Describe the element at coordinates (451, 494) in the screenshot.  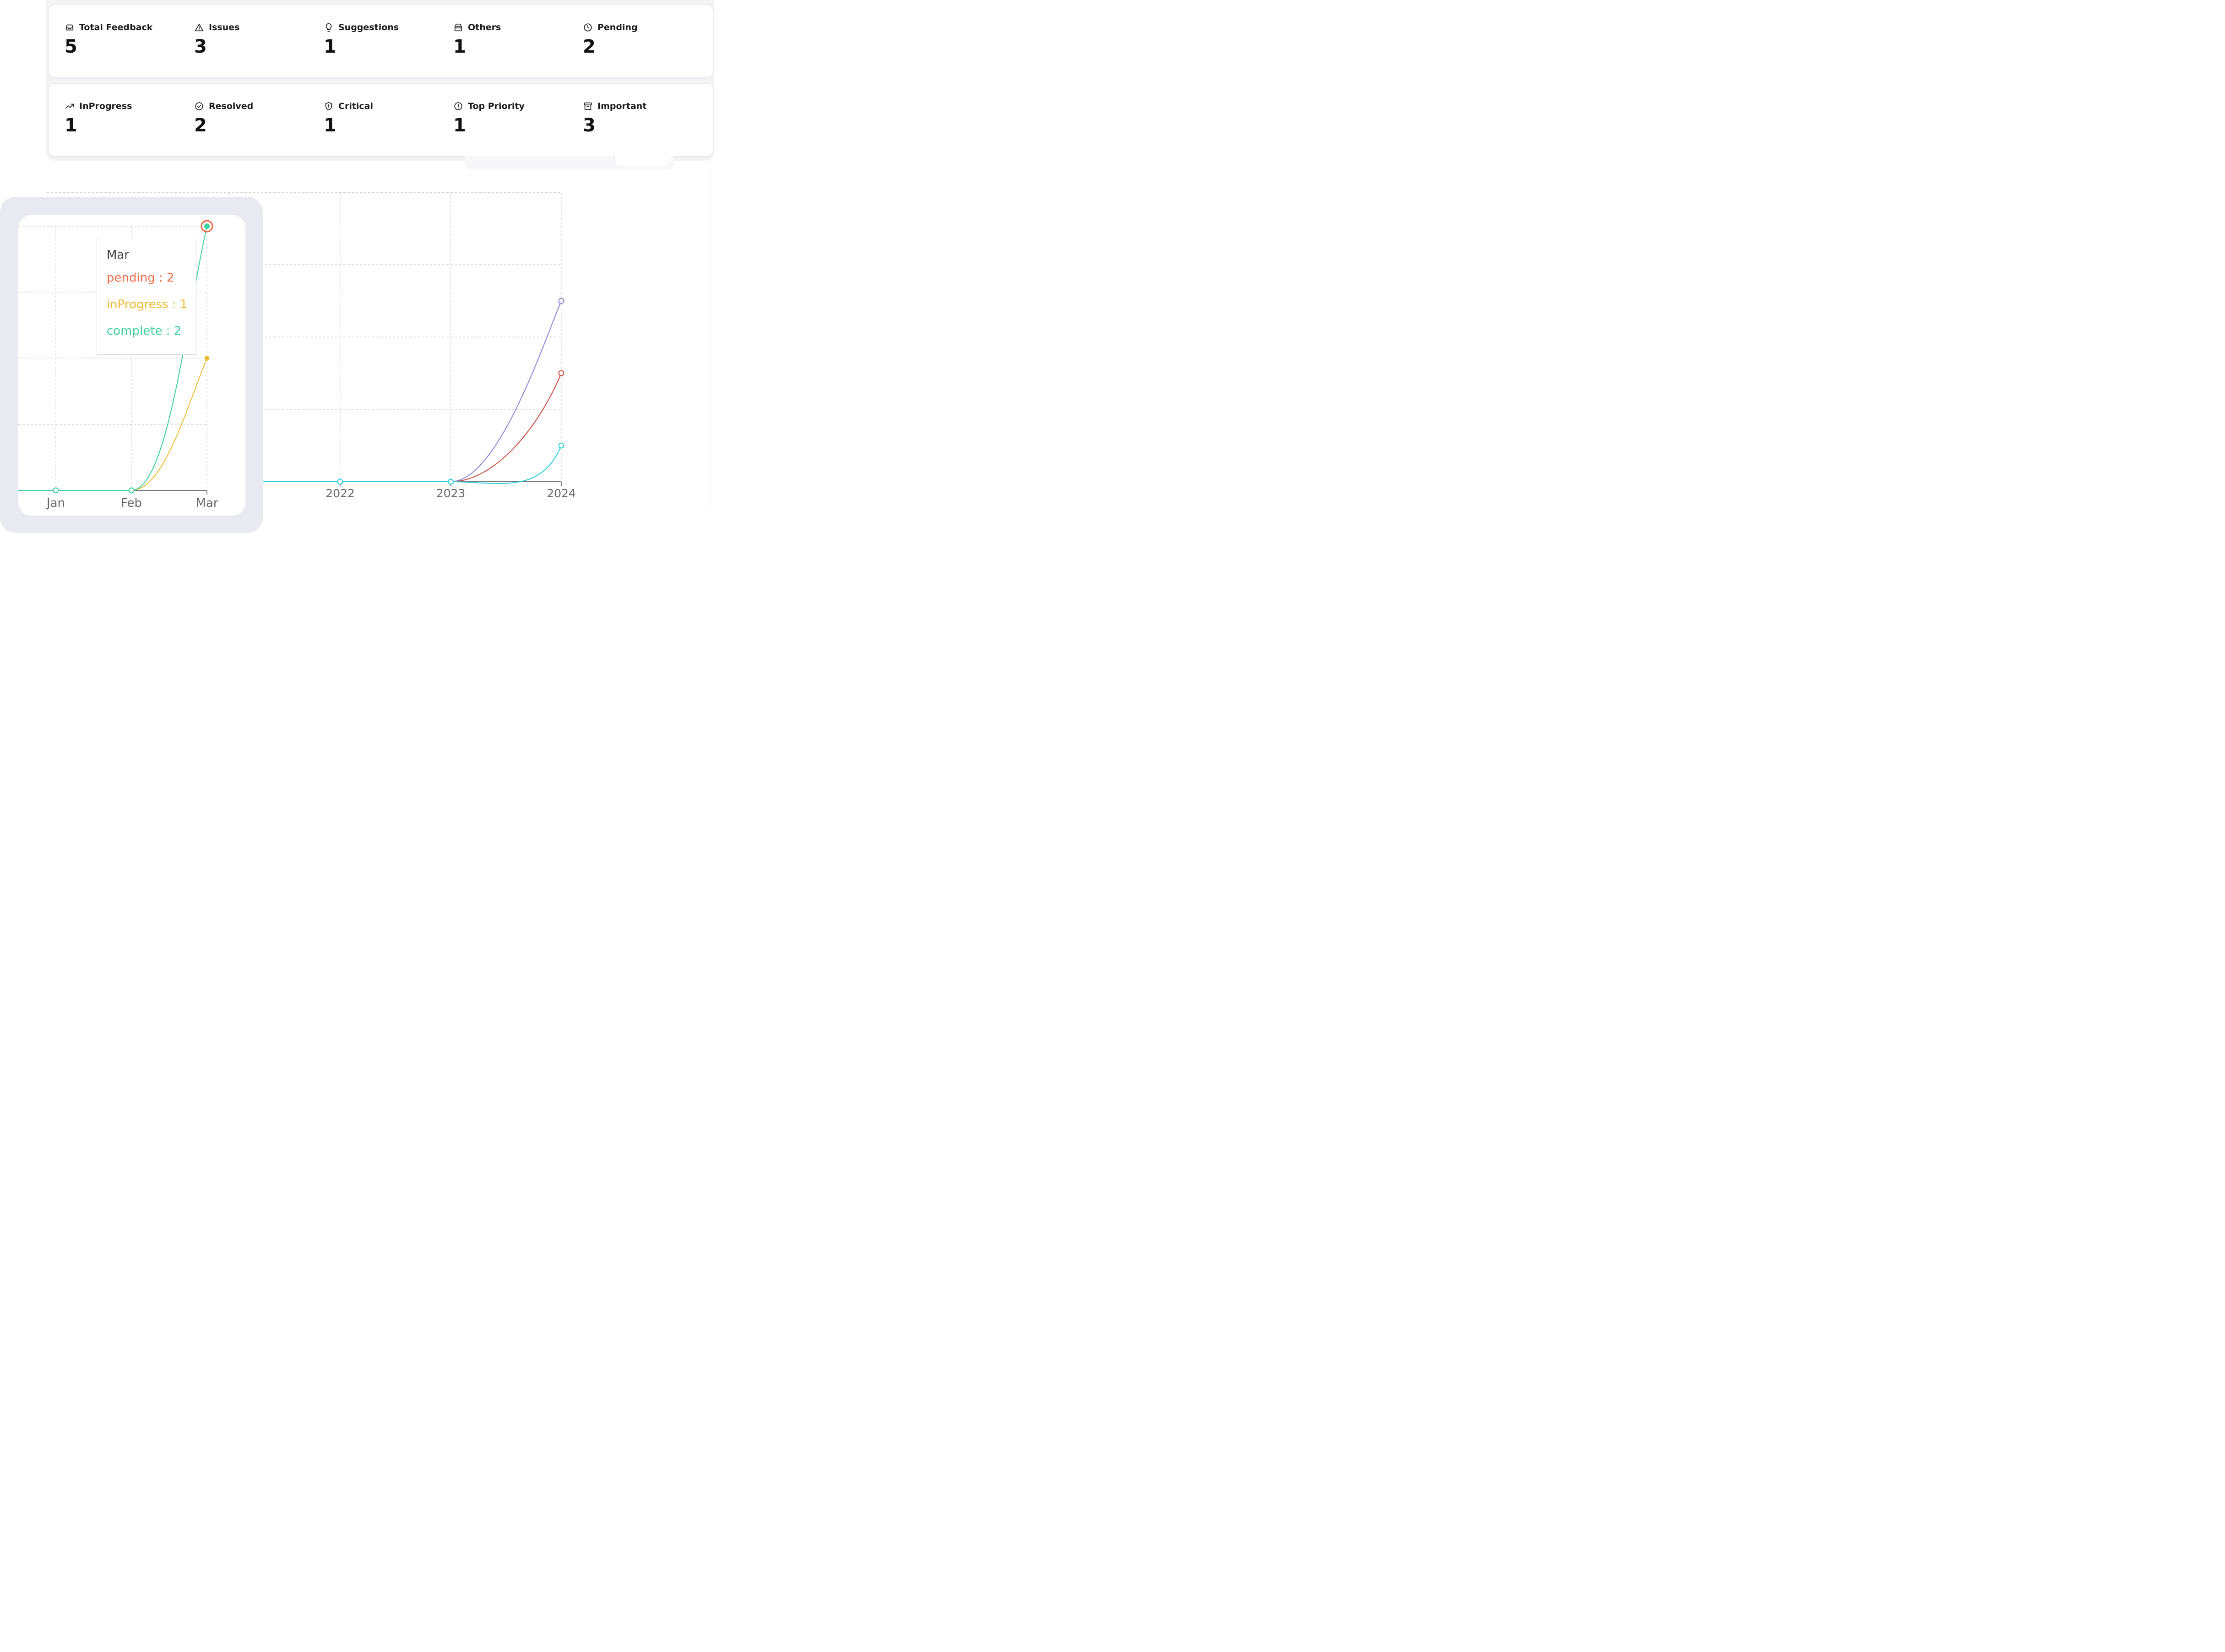
I see `x-tick-label: 2023` at that location.